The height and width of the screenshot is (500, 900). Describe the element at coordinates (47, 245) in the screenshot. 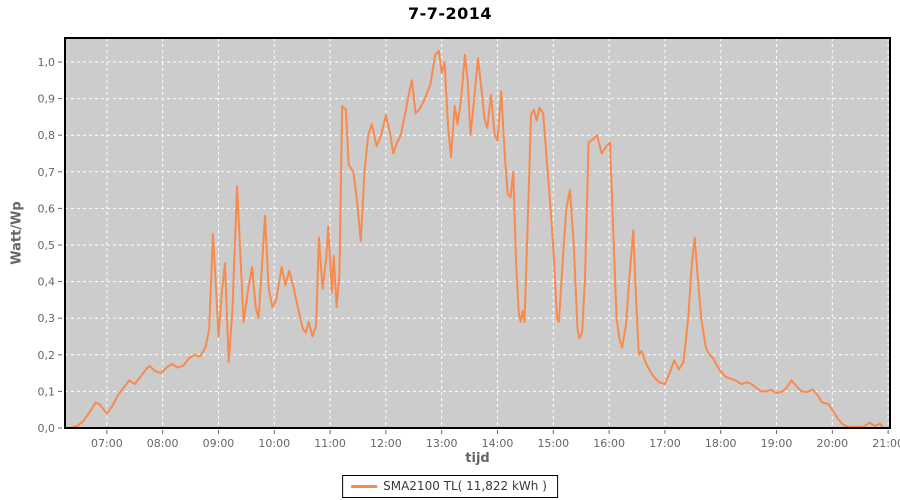

I see `y-tick-label: 0,5` at that location.